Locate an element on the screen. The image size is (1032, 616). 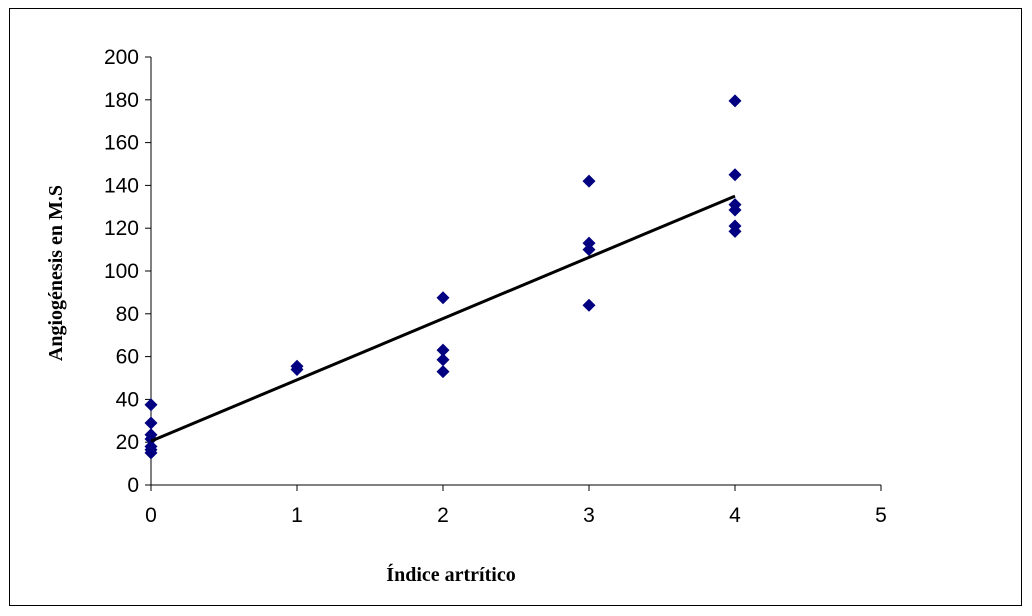
x-axis-title: Índice artrítico is located at coordinates (450, 574).